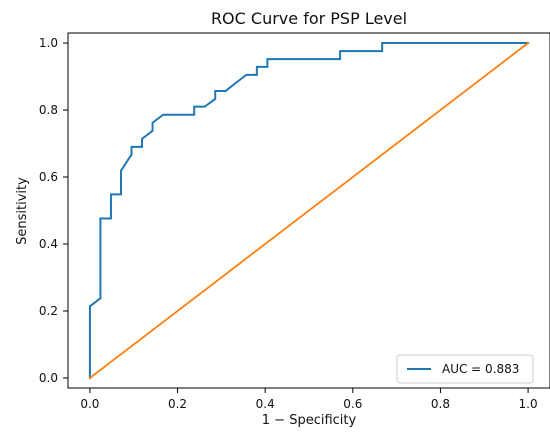  I want to click on y-tick-label: 1.0, so click(48, 43).